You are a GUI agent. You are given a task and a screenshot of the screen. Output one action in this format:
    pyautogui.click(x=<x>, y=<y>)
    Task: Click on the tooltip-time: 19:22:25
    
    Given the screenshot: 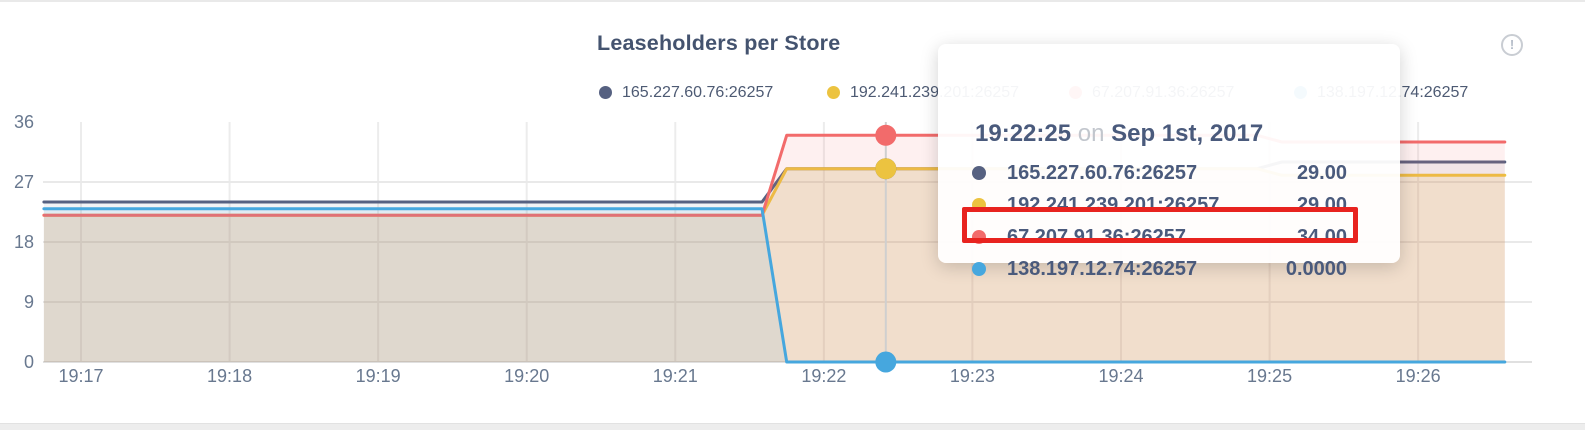 What is the action you would take?
    pyautogui.click(x=1023, y=133)
    